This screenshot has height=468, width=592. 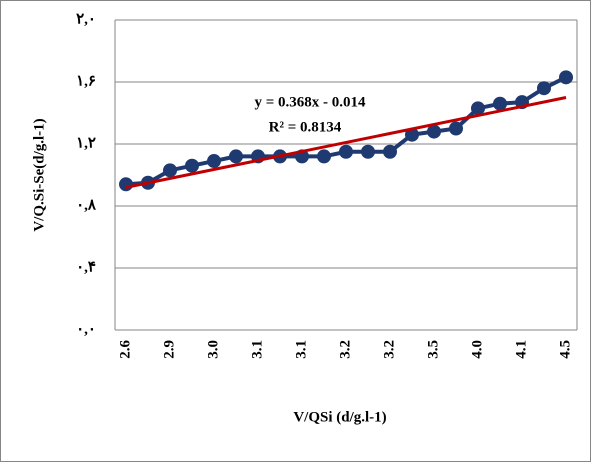 What do you see at coordinates (86, 19) in the screenshot?
I see `y-tick-label: ۲,۰` at bounding box center [86, 19].